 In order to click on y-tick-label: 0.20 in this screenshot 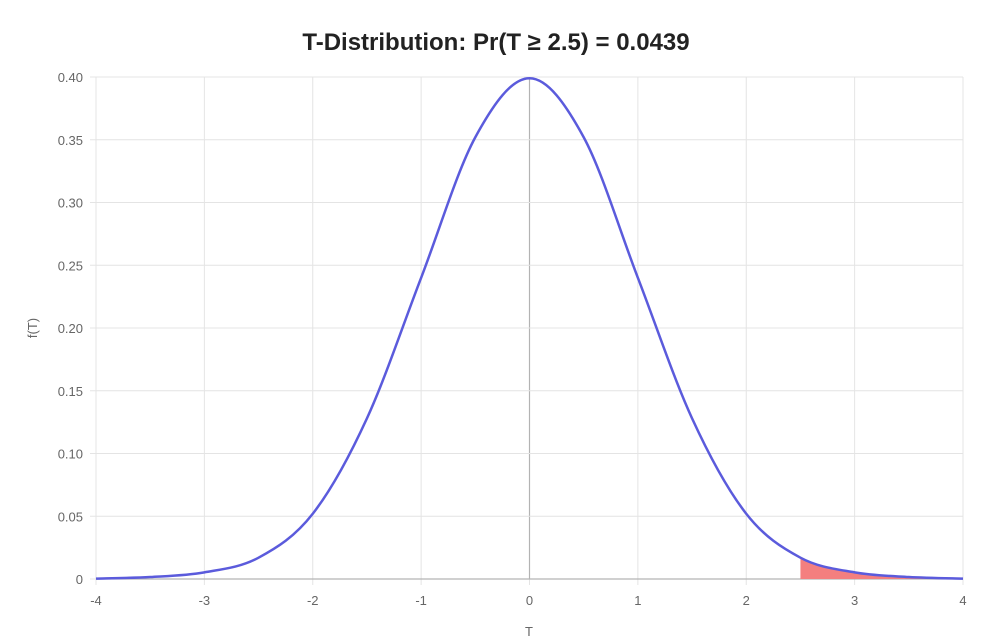, I will do `click(70, 328)`.